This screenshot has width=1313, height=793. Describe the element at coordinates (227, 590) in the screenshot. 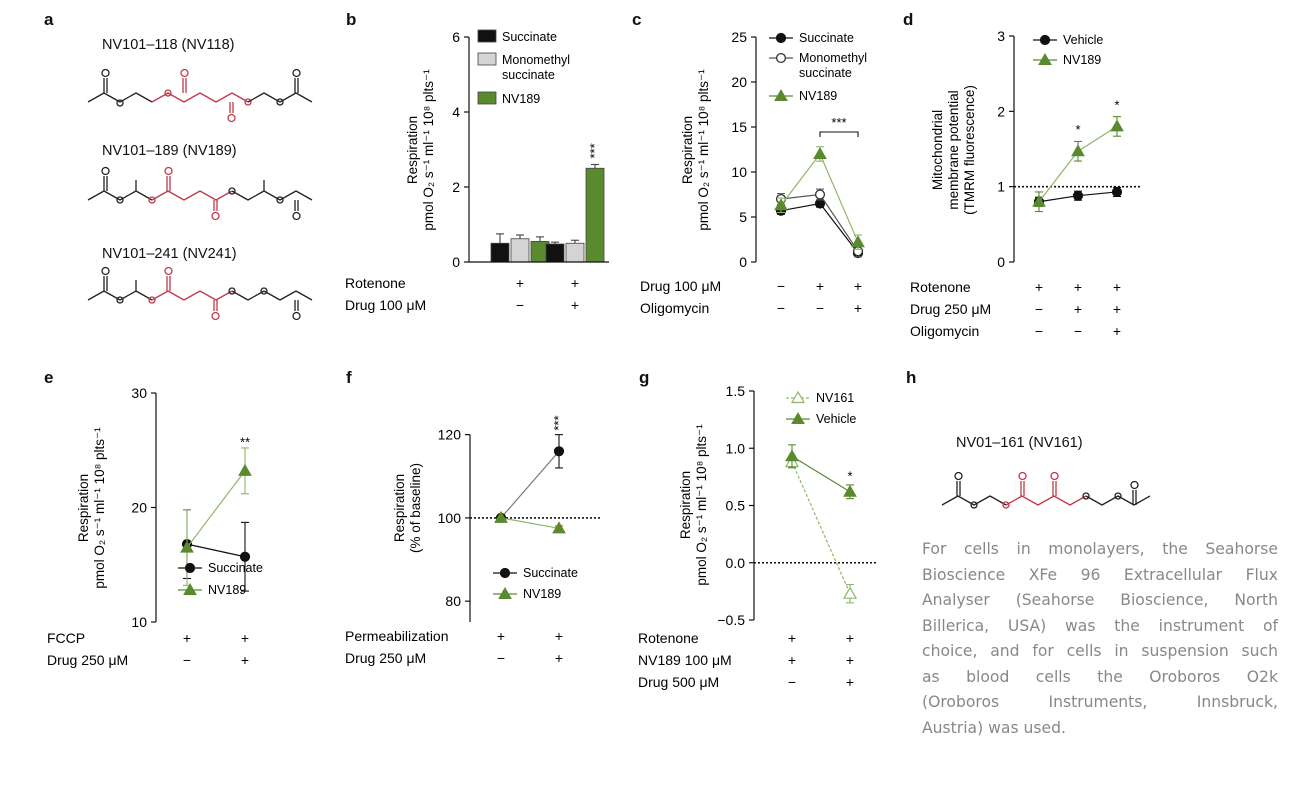

I see `legend-label-line: NV189` at that location.